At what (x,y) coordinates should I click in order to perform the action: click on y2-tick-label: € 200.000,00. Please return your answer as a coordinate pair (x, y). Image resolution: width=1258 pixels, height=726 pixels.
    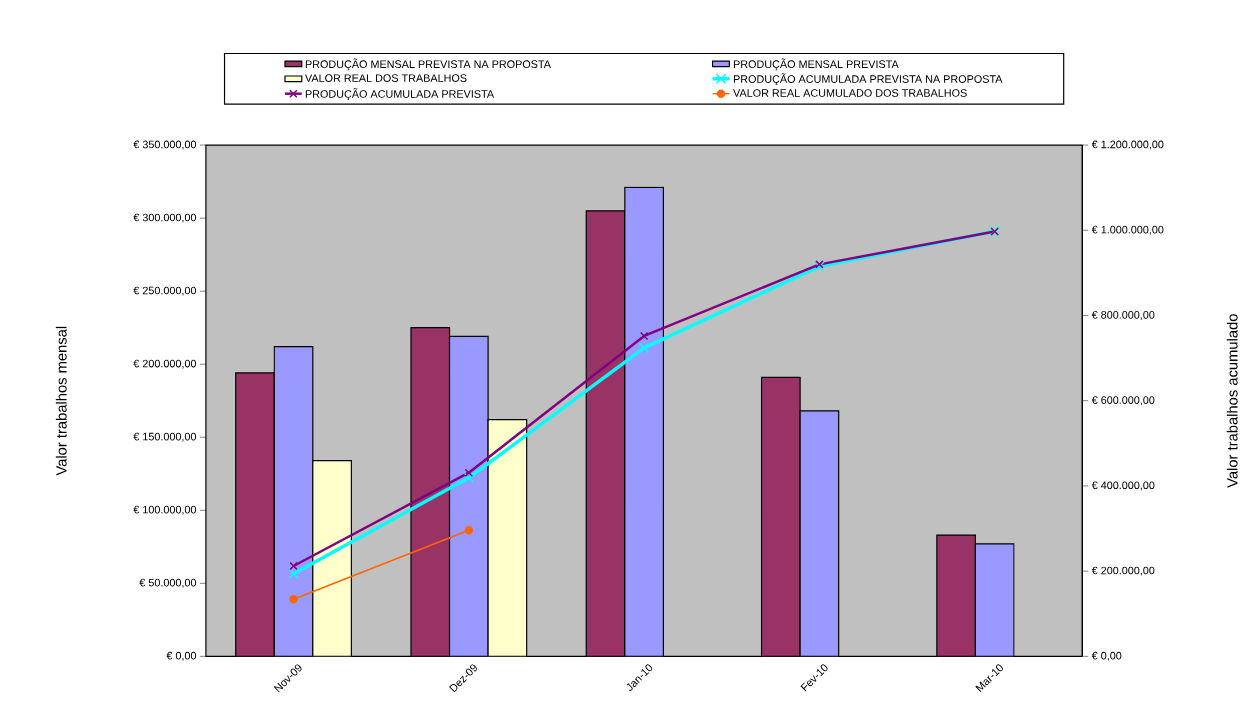
    Looking at the image, I should click on (1123, 571).